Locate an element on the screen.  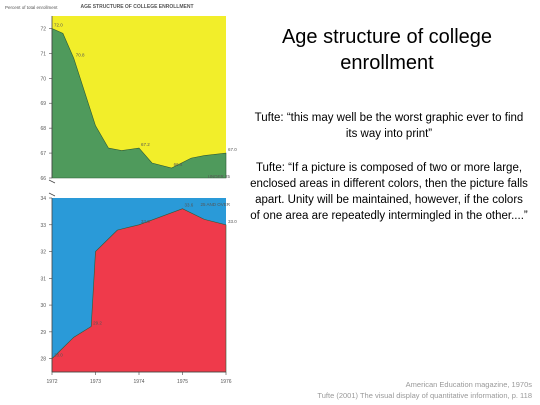
top-y-tick-label: 72 is located at coordinates (43, 29).